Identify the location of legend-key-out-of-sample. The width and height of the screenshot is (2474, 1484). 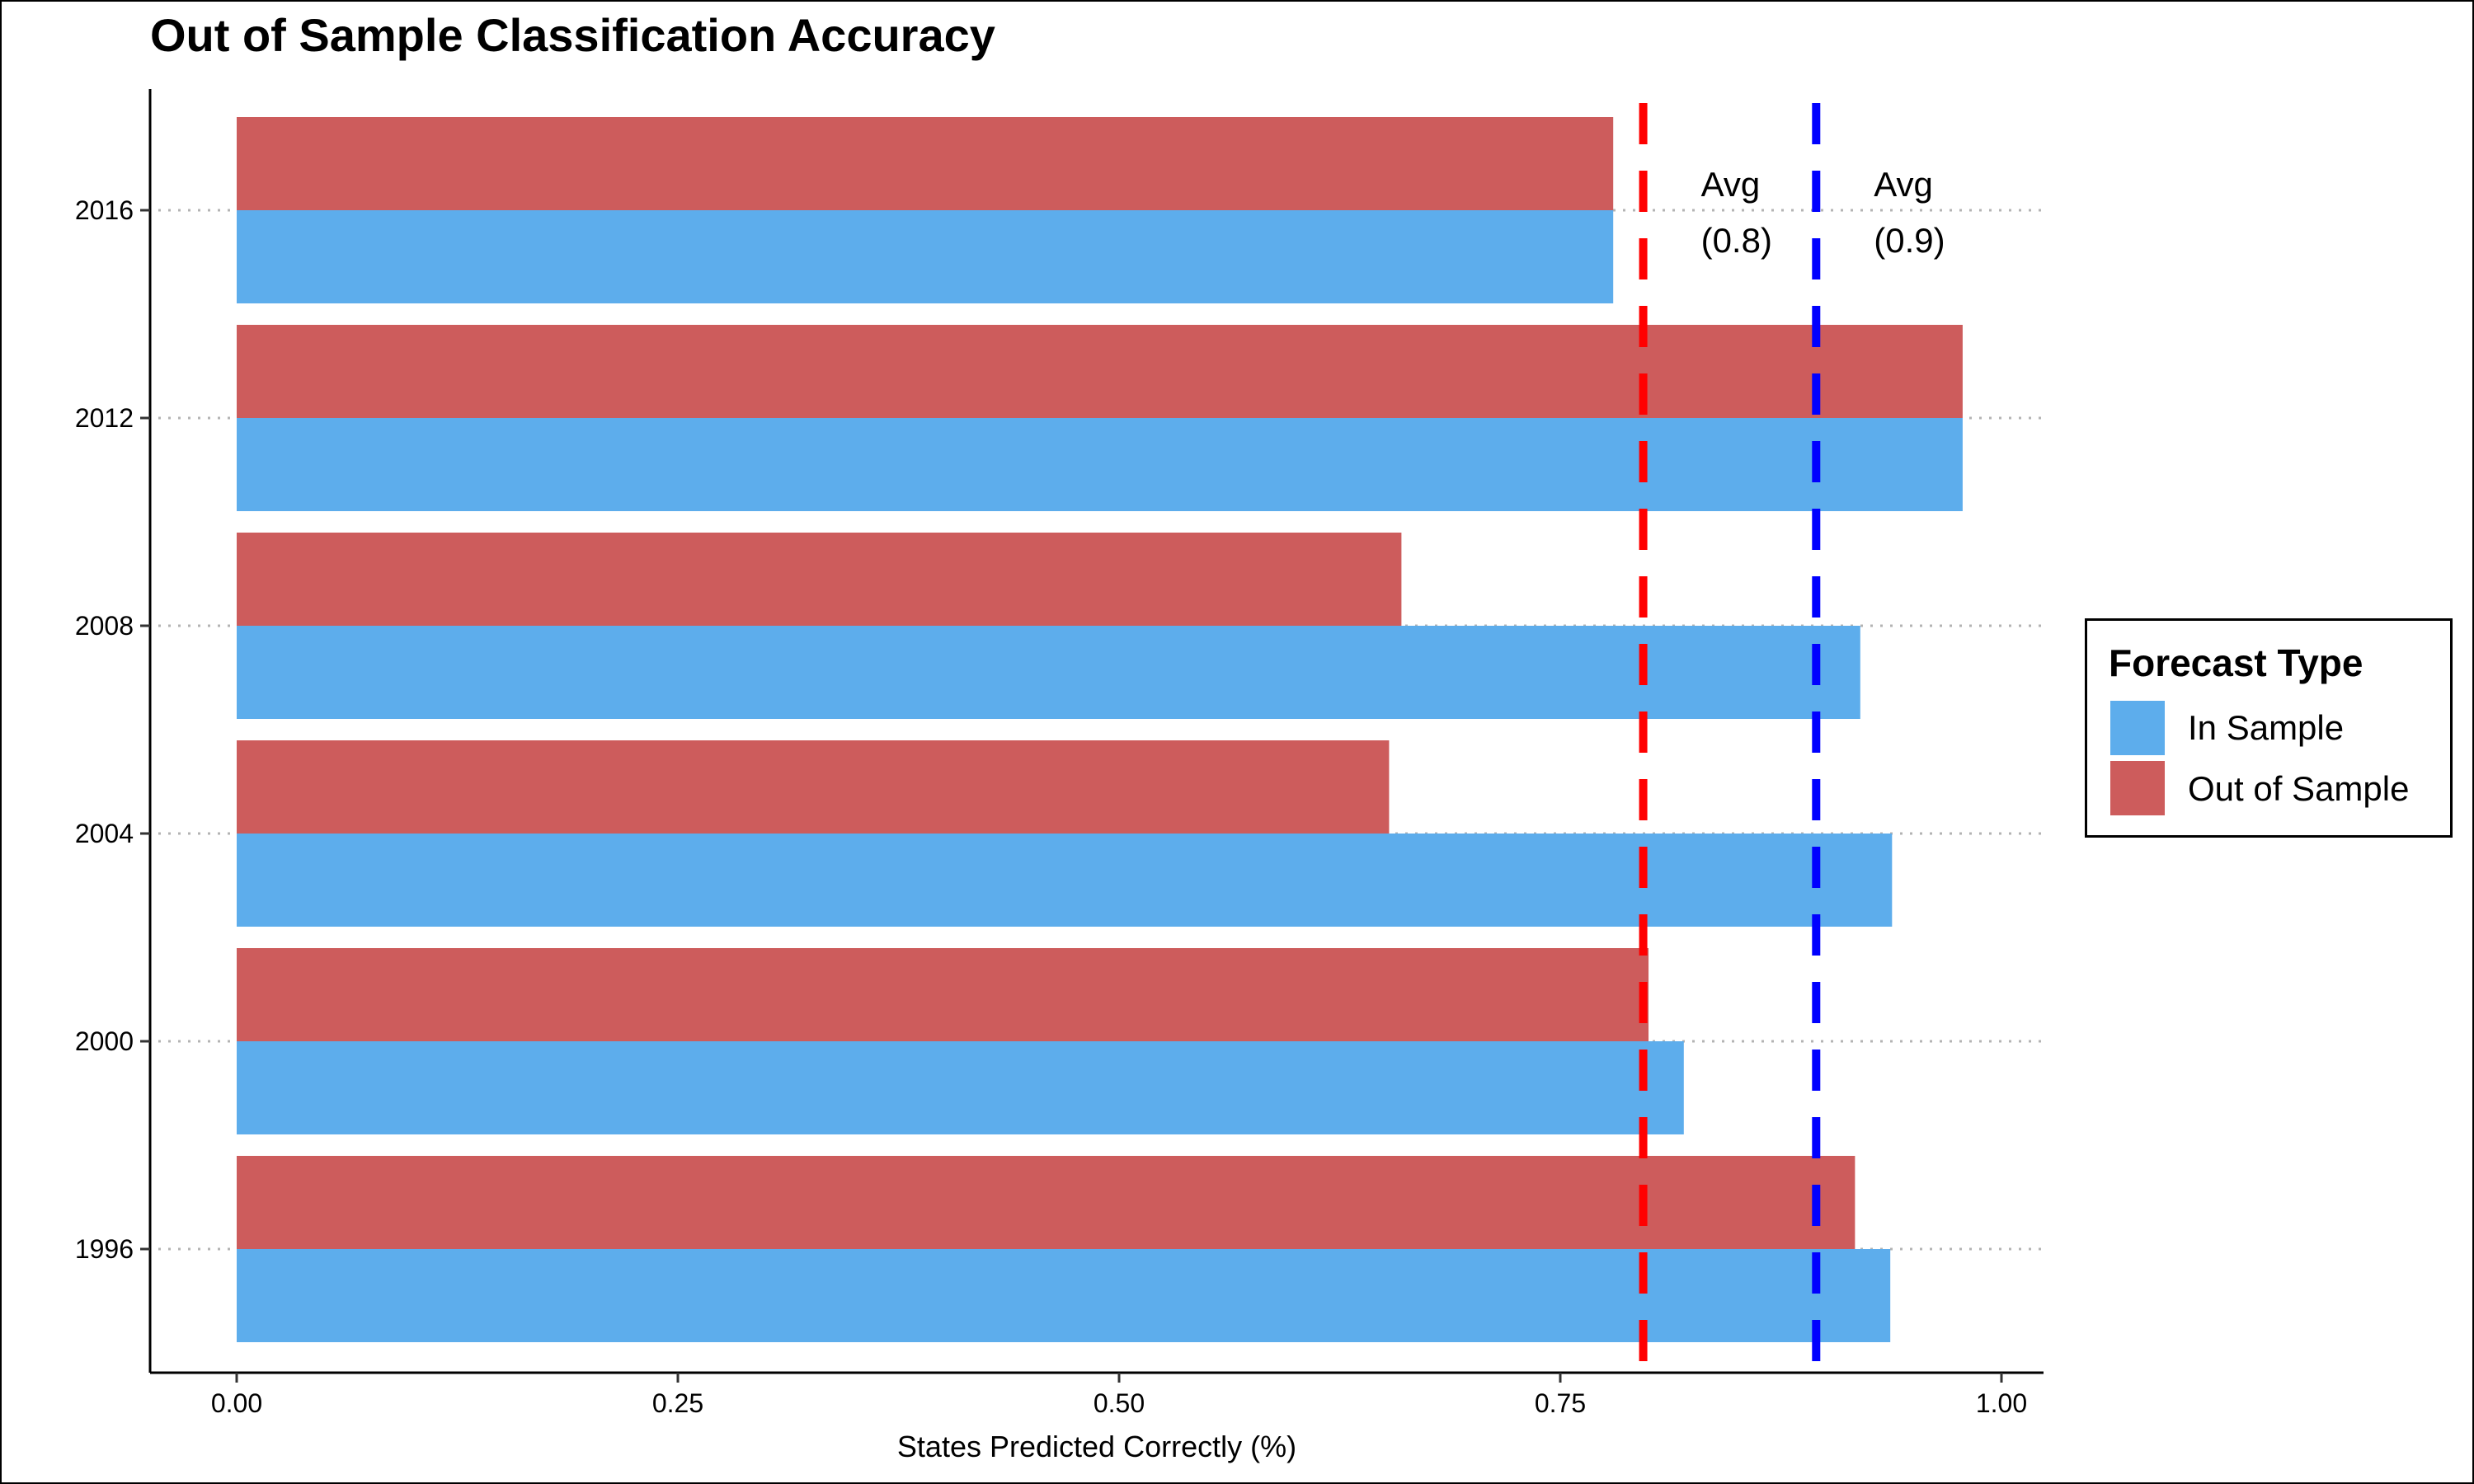
(2137, 788).